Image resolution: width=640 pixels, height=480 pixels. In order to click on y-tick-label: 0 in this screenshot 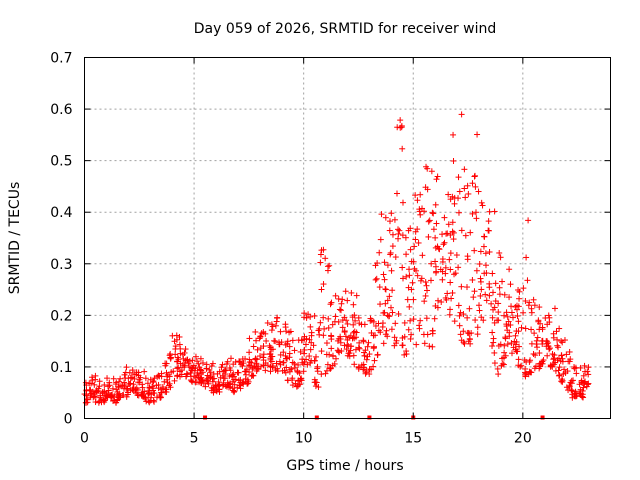, I will do `click(68, 420)`.